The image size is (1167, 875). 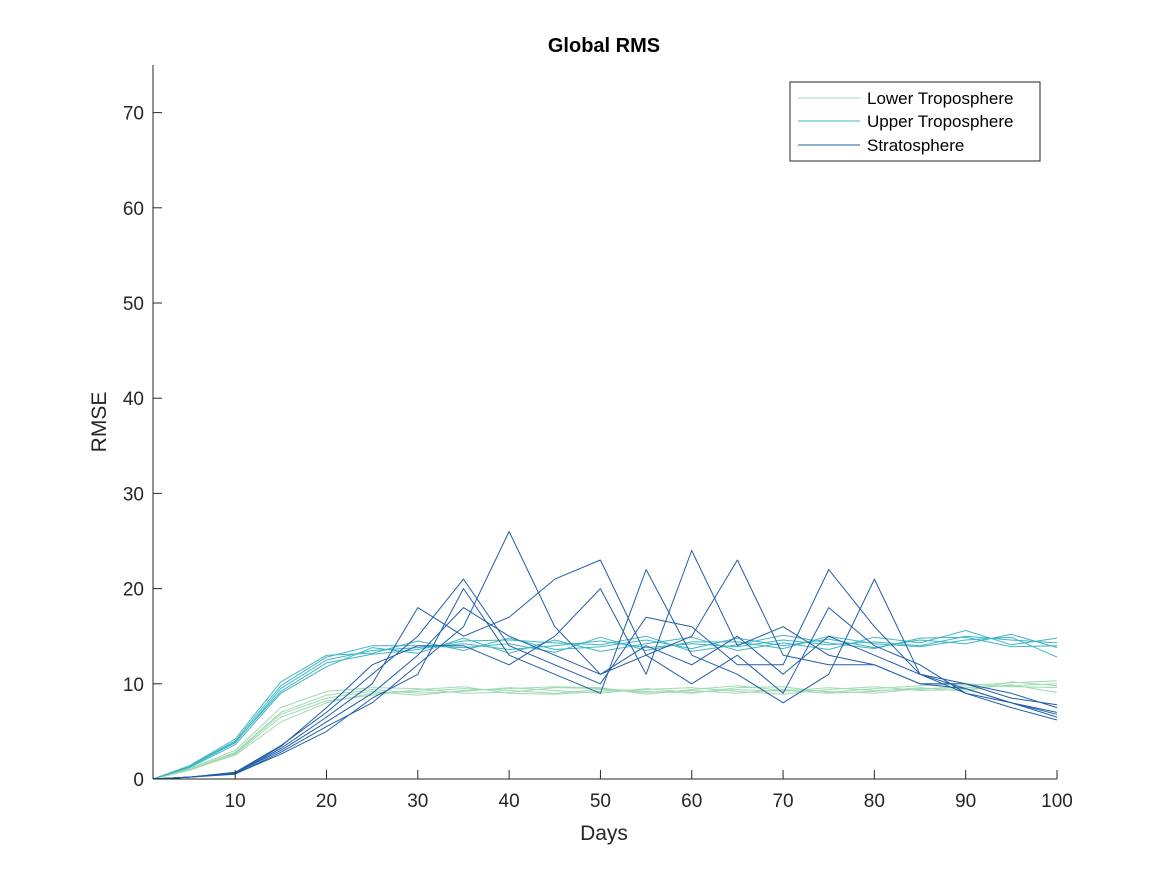 I want to click on x-tick-label-70: 70, so click(x=782, y=801).